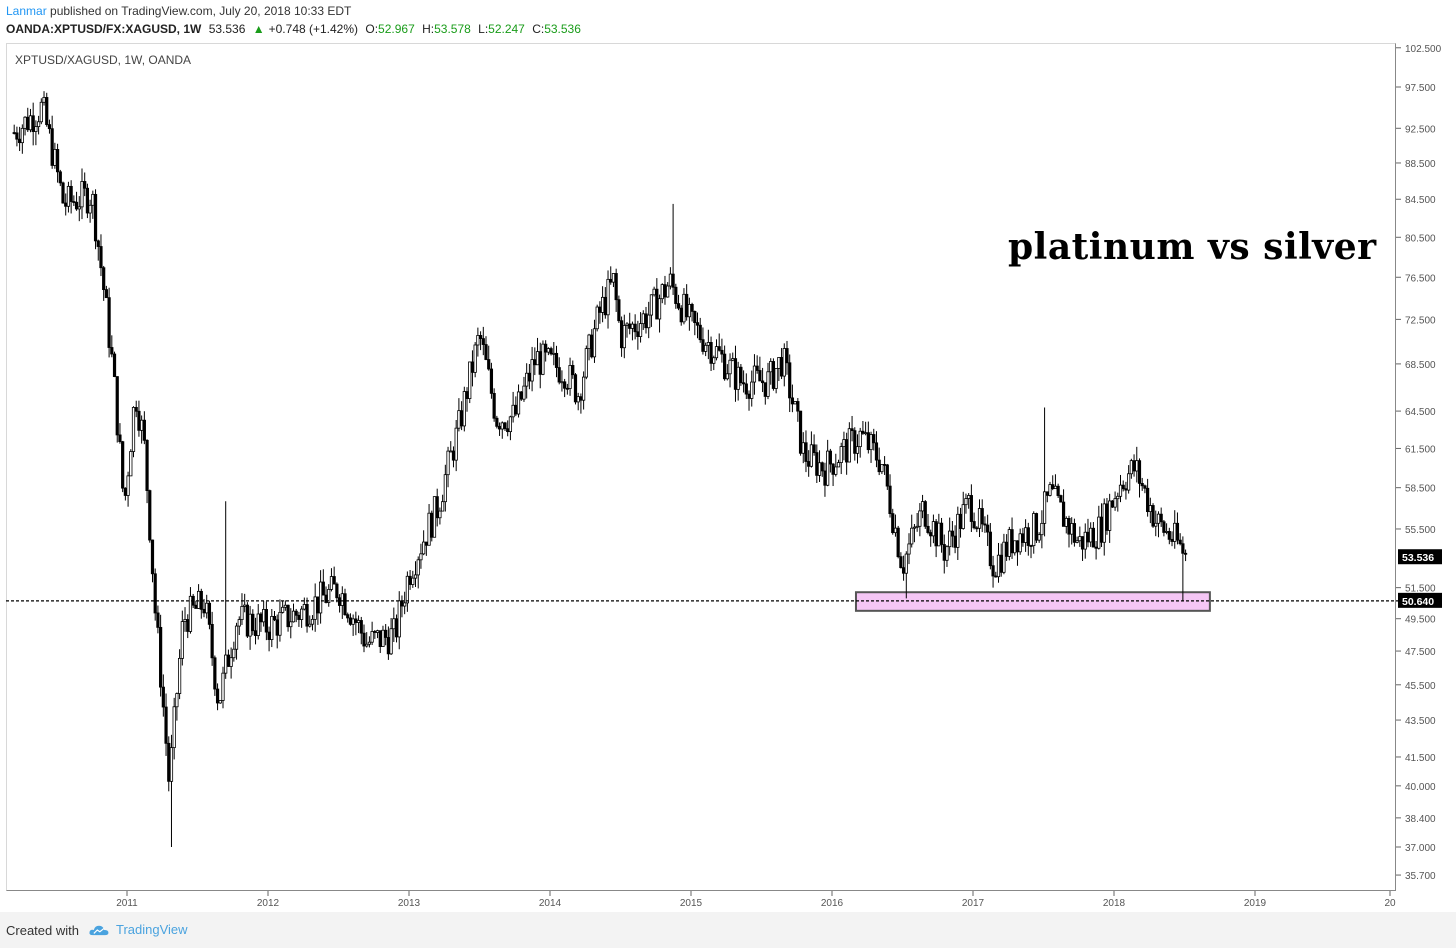 The width and height of the screenshot is (1456, 948). I want to click on y-tick-label: 37.000, so click(1420, 848).